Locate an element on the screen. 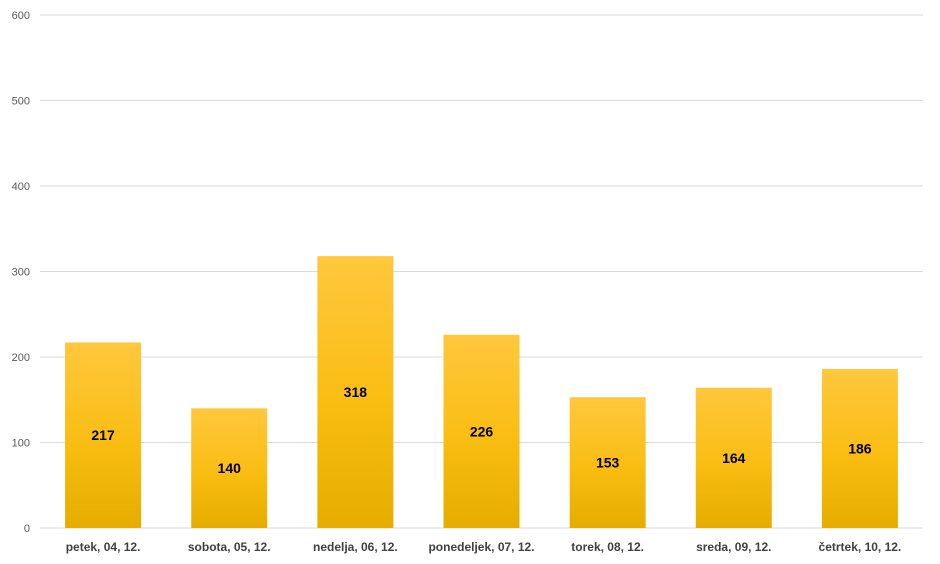 The image size is (940, 564). data-label: 318 is located at coordinates (356, 392).